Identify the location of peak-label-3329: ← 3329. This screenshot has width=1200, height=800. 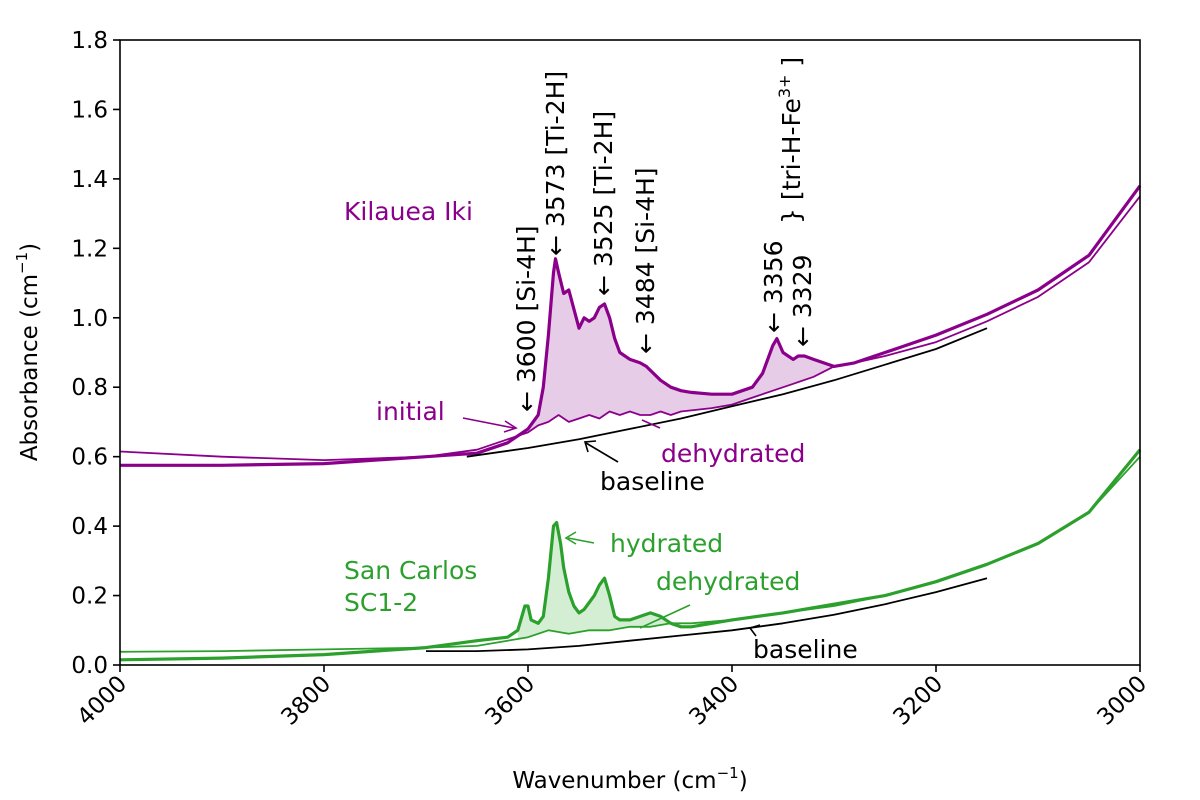
(802, 300).